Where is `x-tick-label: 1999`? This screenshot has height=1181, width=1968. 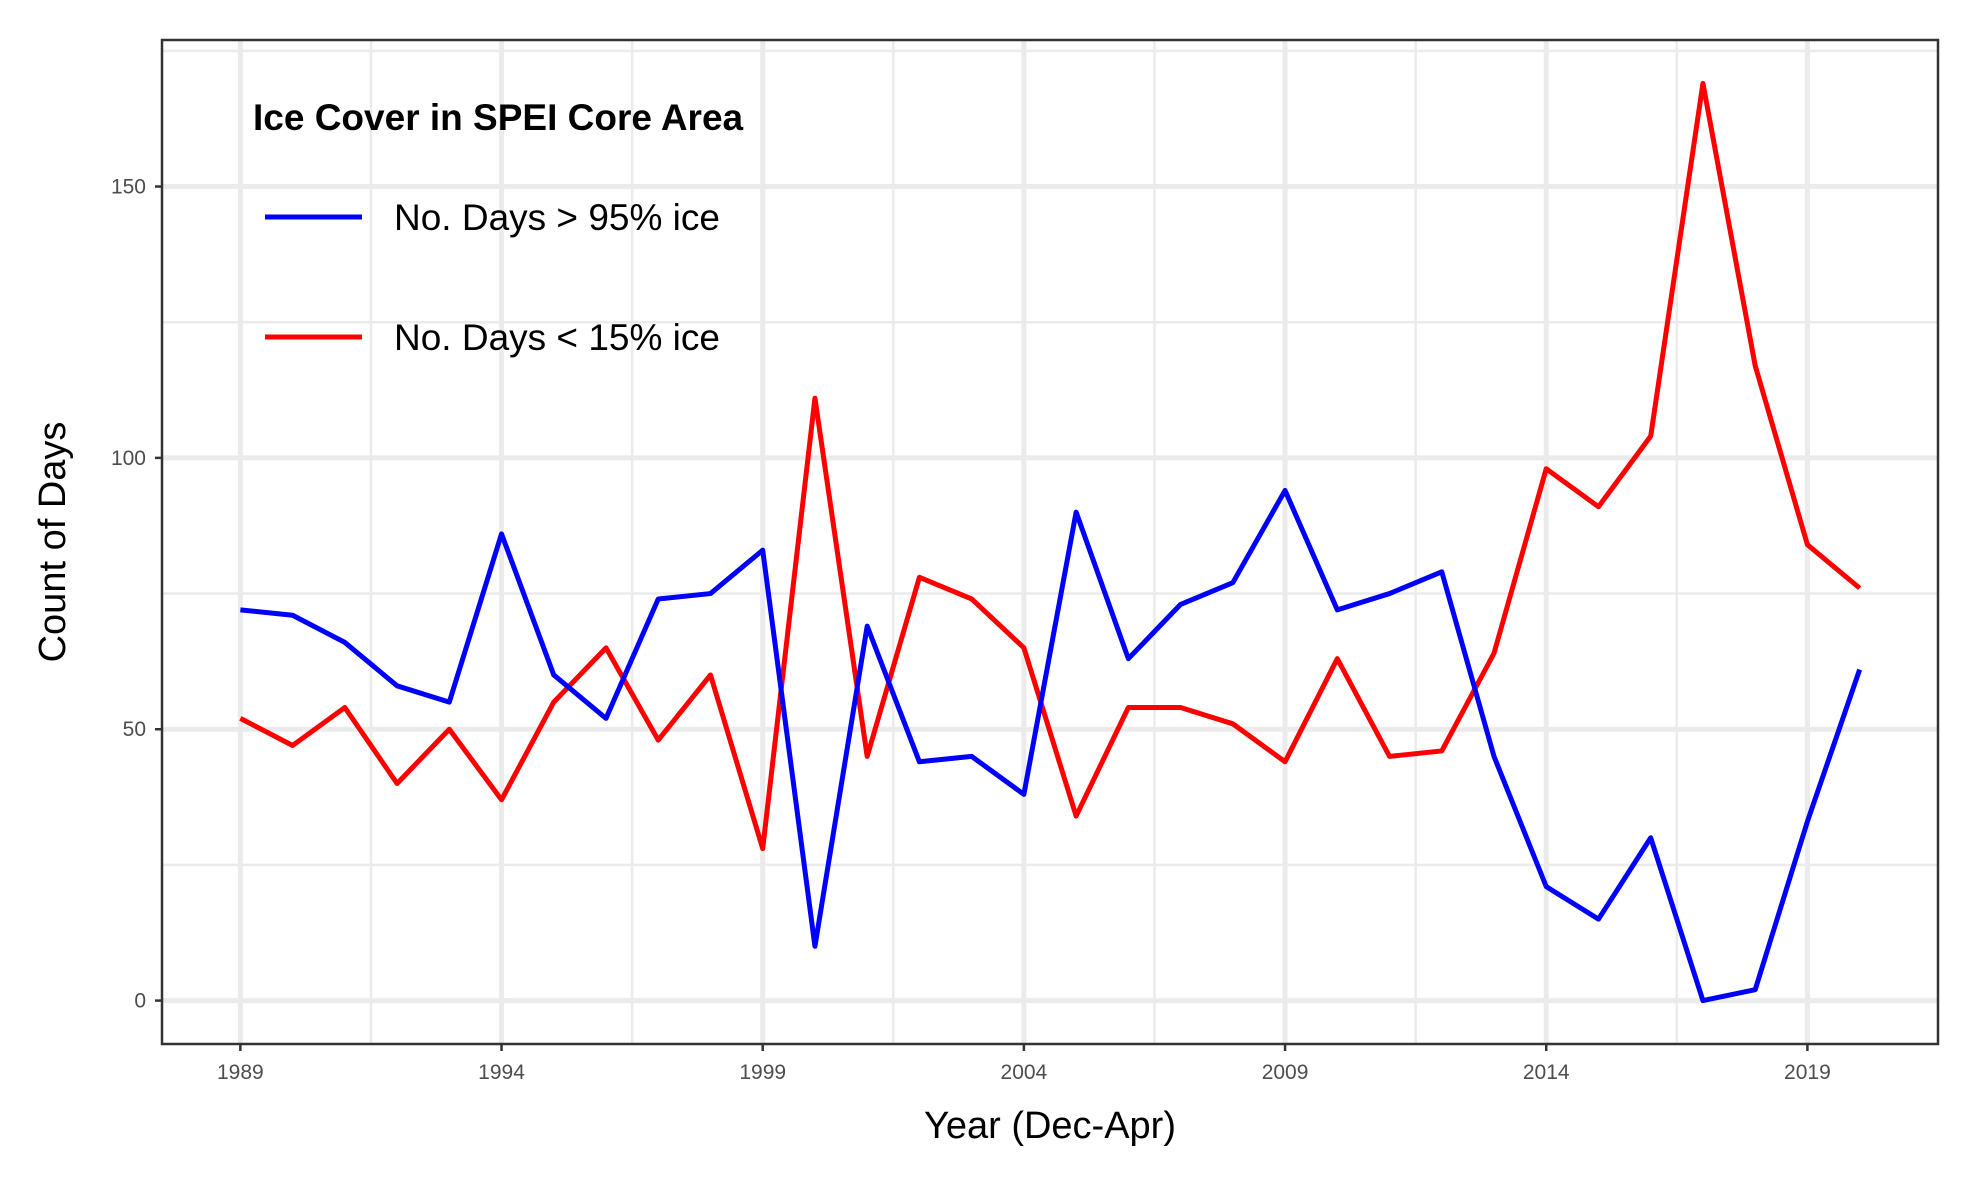 x-tick-label: 1999 is located at coordinates (762, 1072).